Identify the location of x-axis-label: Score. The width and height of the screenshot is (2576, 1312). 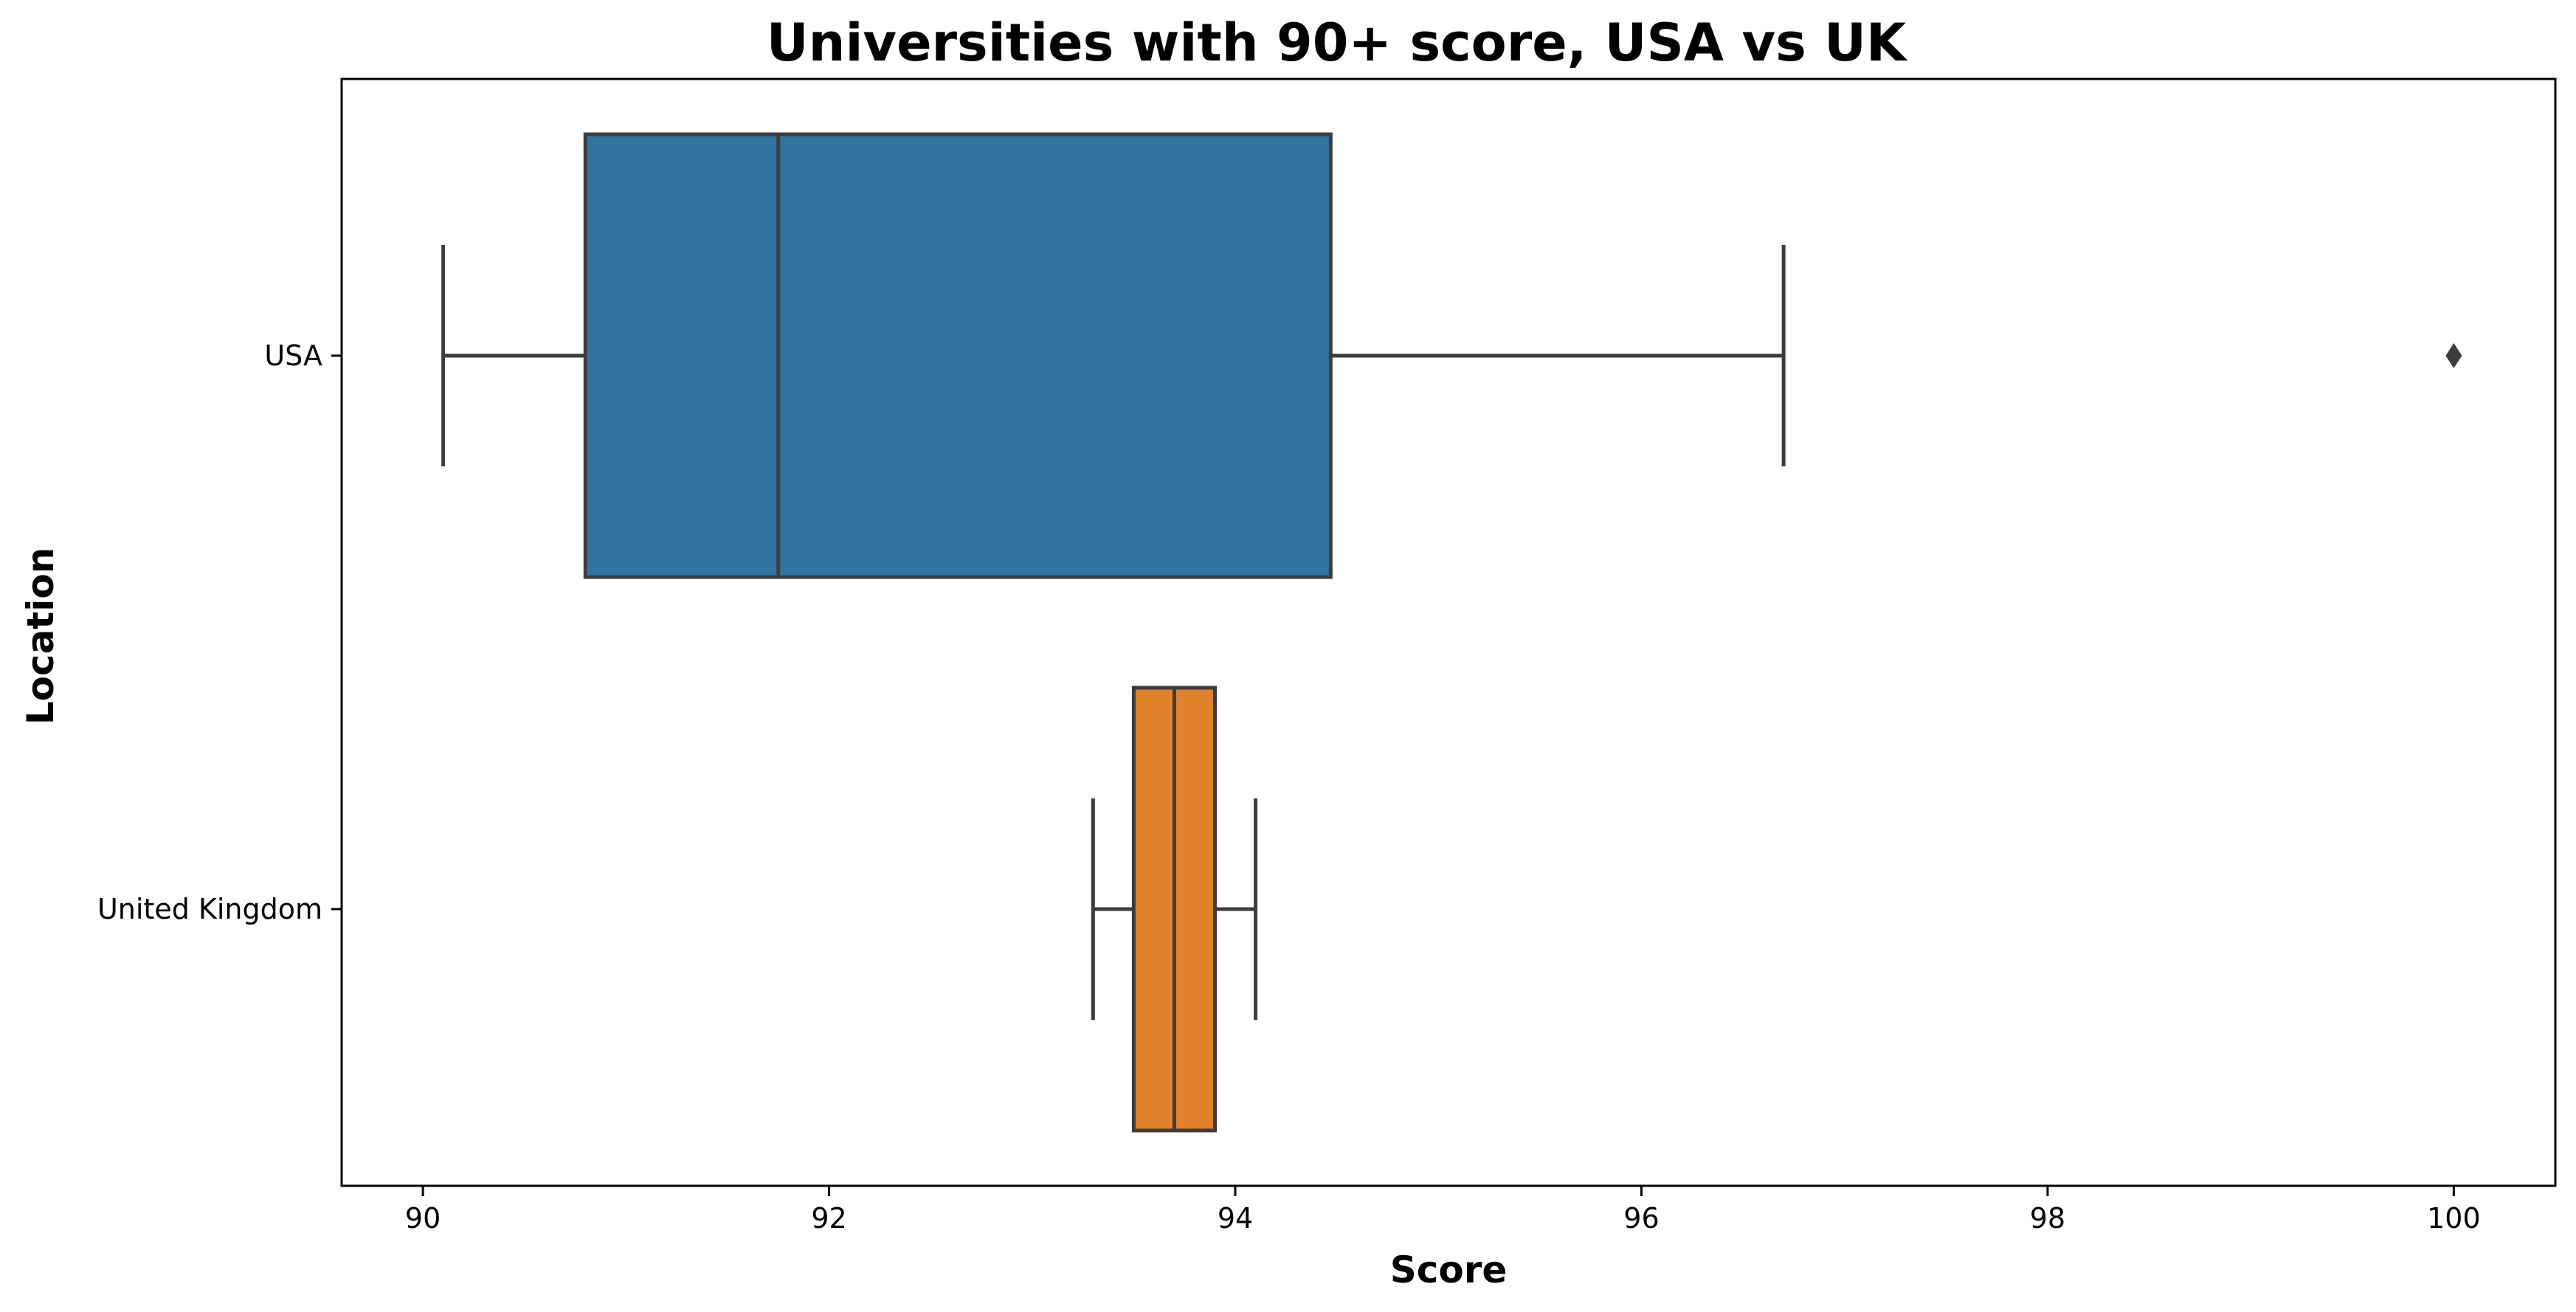
(1449, 1270).